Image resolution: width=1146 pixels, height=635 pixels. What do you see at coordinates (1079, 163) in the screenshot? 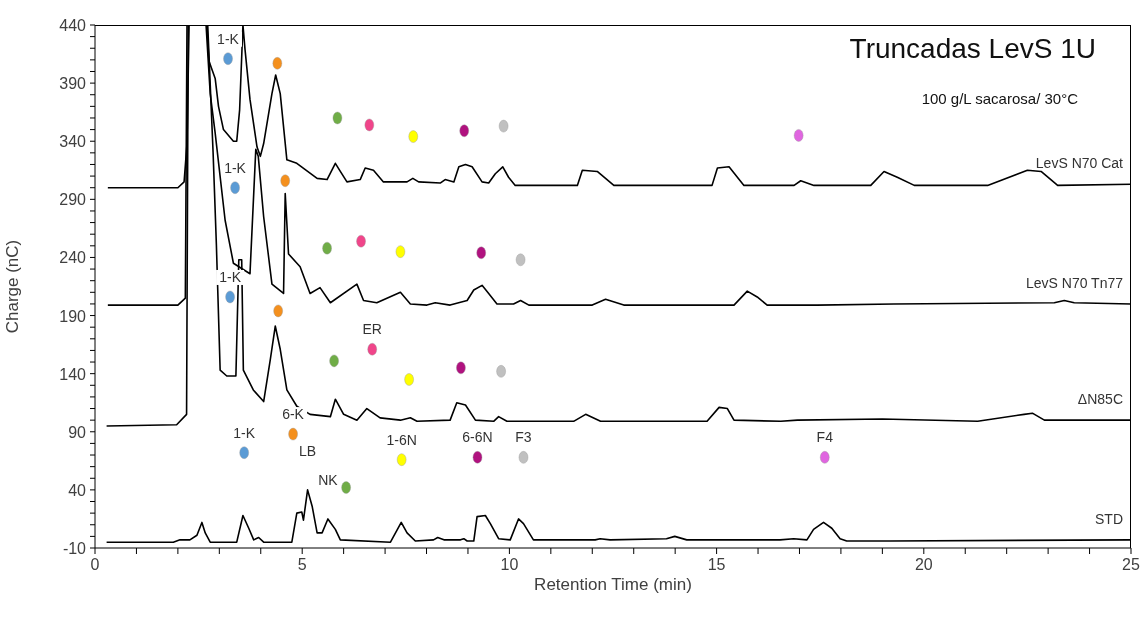
I see `series-label: LevS N70 Cat` at bounding box center [1079, 163].